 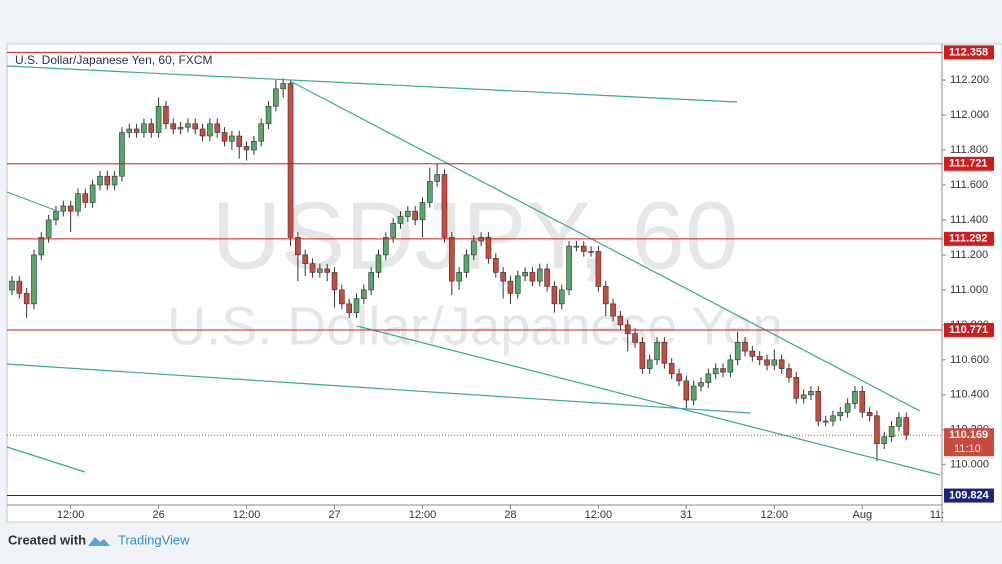 I want to click on x-tick-label: 28, so click(x=510, y=515).